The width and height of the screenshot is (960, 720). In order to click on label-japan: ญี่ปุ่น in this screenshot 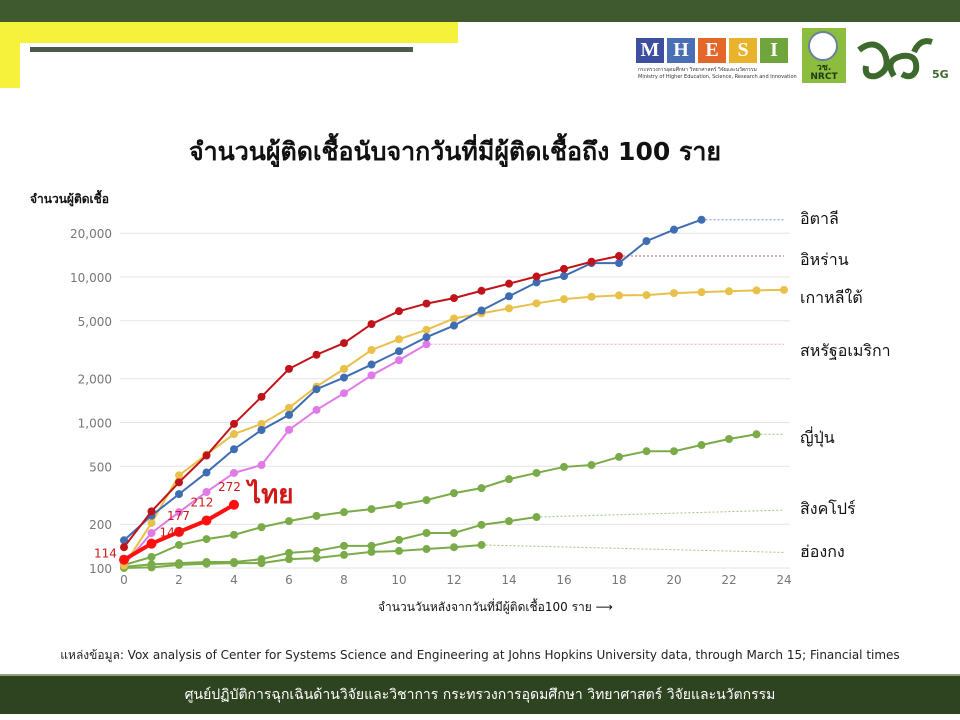, I will do `click(817, 437)`.